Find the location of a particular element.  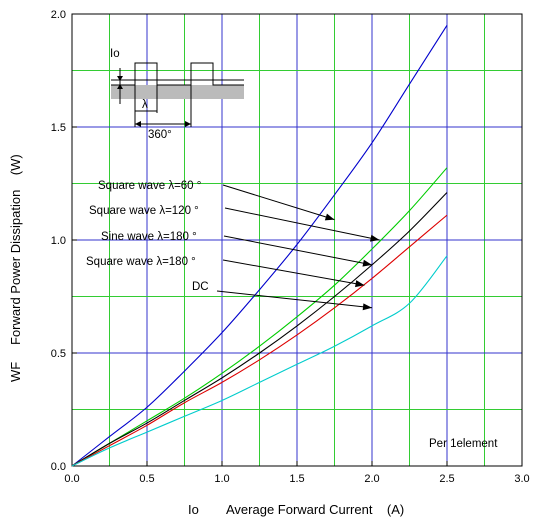

per-element-note: Per 1element is located at coordinates (463, 444).